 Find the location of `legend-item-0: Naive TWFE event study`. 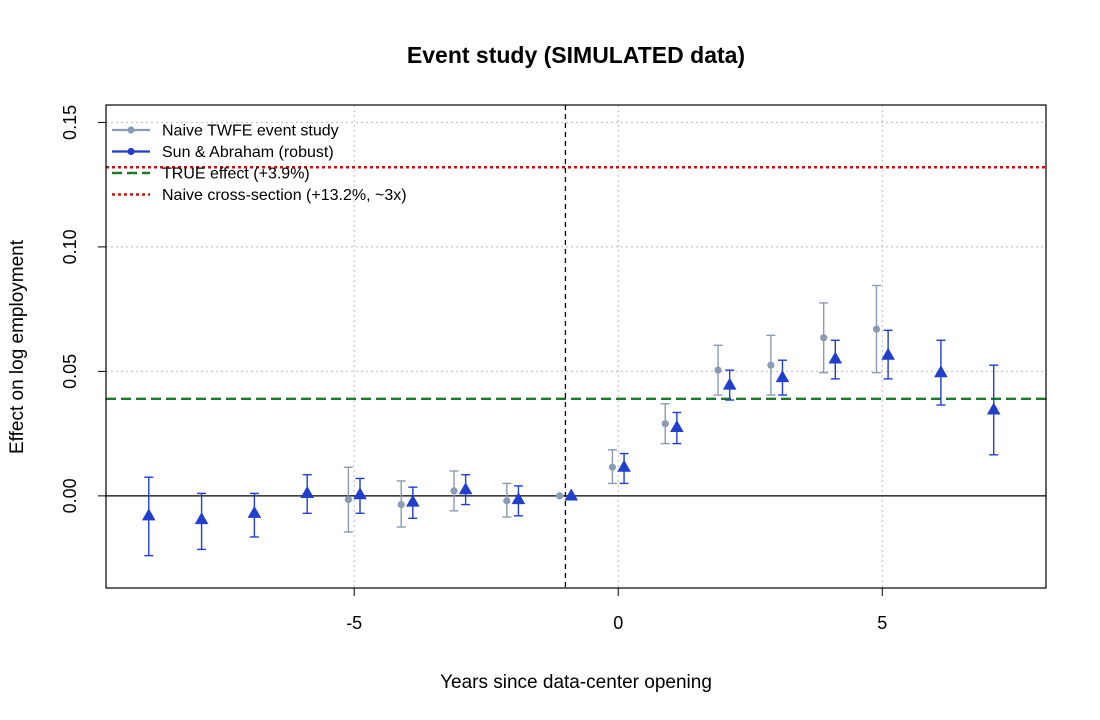

legend-item-0: Naive TWFE event study is located at coordinates (225, 131).